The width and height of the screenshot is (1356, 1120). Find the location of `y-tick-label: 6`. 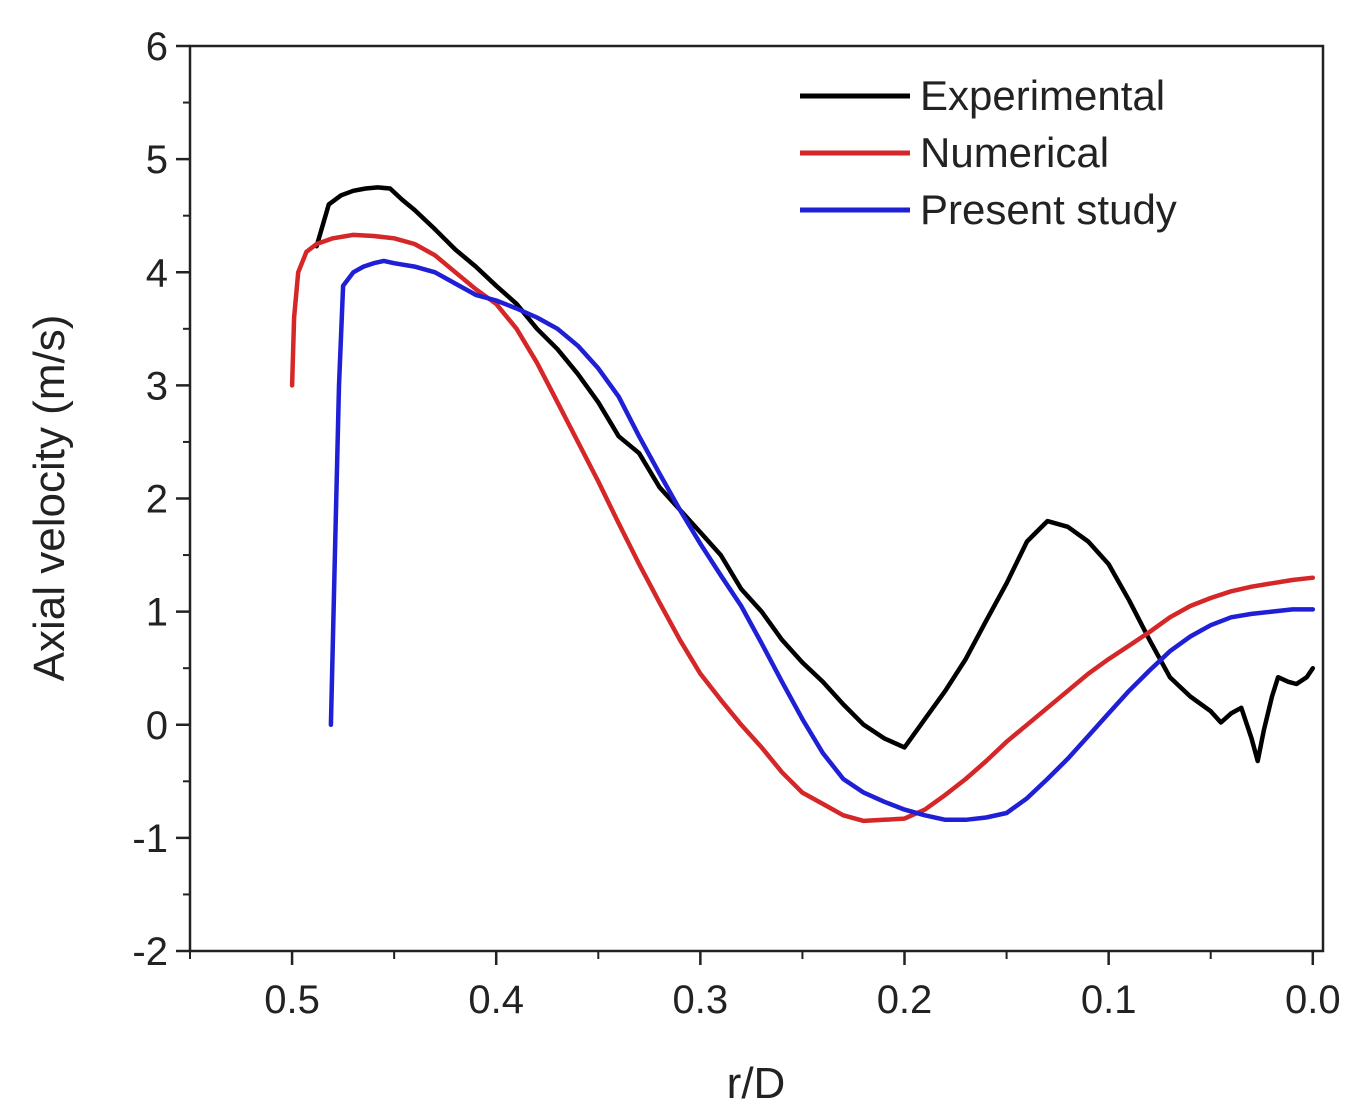

y-tick-label: 6 is located at coordinates (157, 47).